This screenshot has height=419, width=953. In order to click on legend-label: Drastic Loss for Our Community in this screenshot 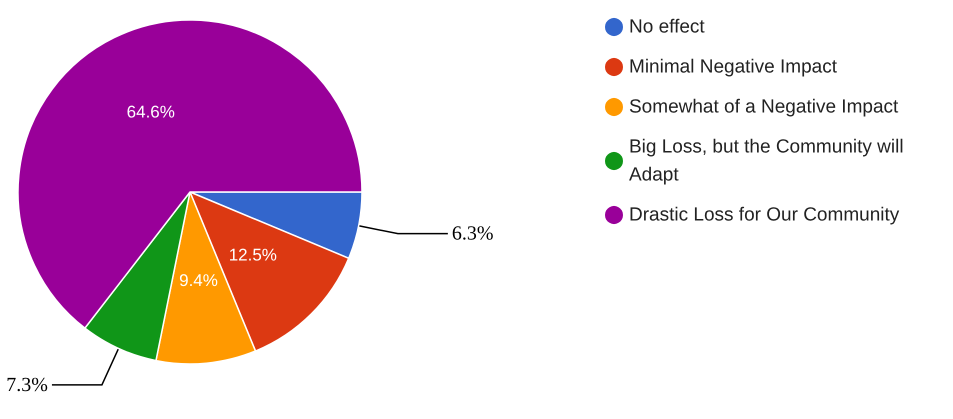, I will do `click(764, 215)`.